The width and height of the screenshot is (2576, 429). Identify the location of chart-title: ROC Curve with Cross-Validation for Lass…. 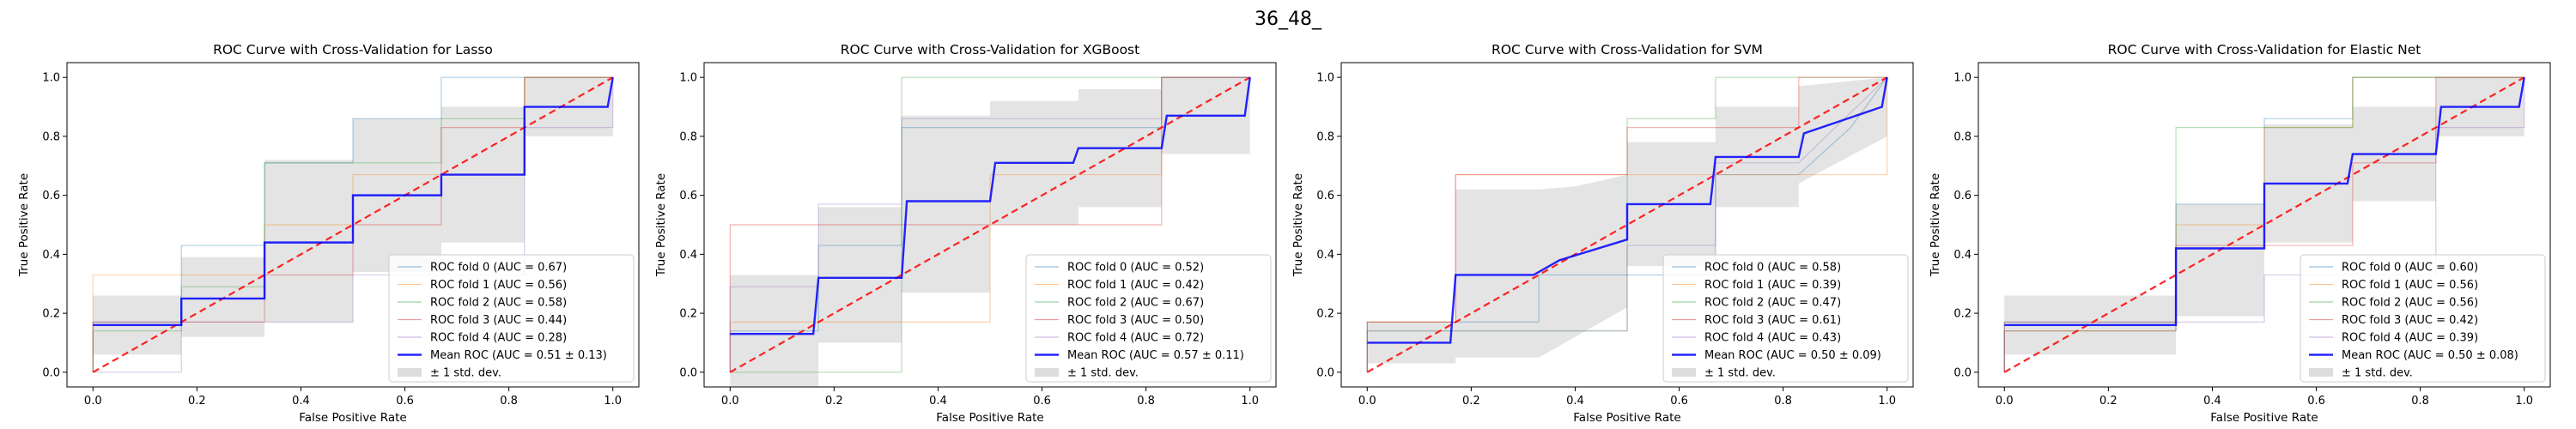
(353, 49).